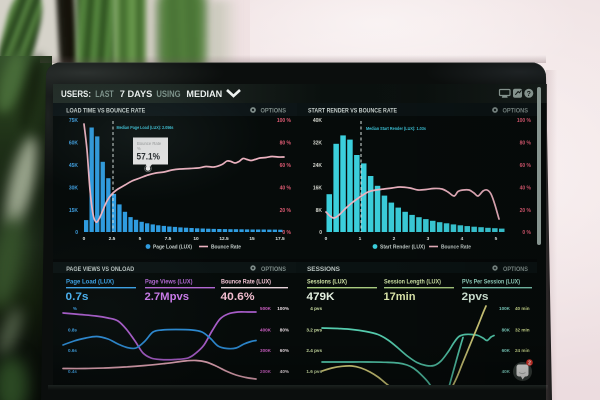 Image resolution: width=600 pixels, height=400 pixels. Describe the element at coordinates (318, 166) in the screenshot. I see `svg-text: 24K` at that location.